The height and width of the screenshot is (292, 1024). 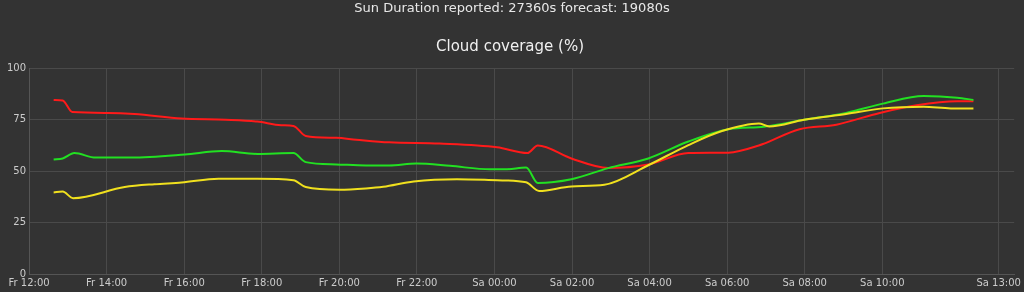 What do you see at coordinates (23, 273) in the screenshot?
I see `y-tick-label: 0` at bounding box center [23, 273].